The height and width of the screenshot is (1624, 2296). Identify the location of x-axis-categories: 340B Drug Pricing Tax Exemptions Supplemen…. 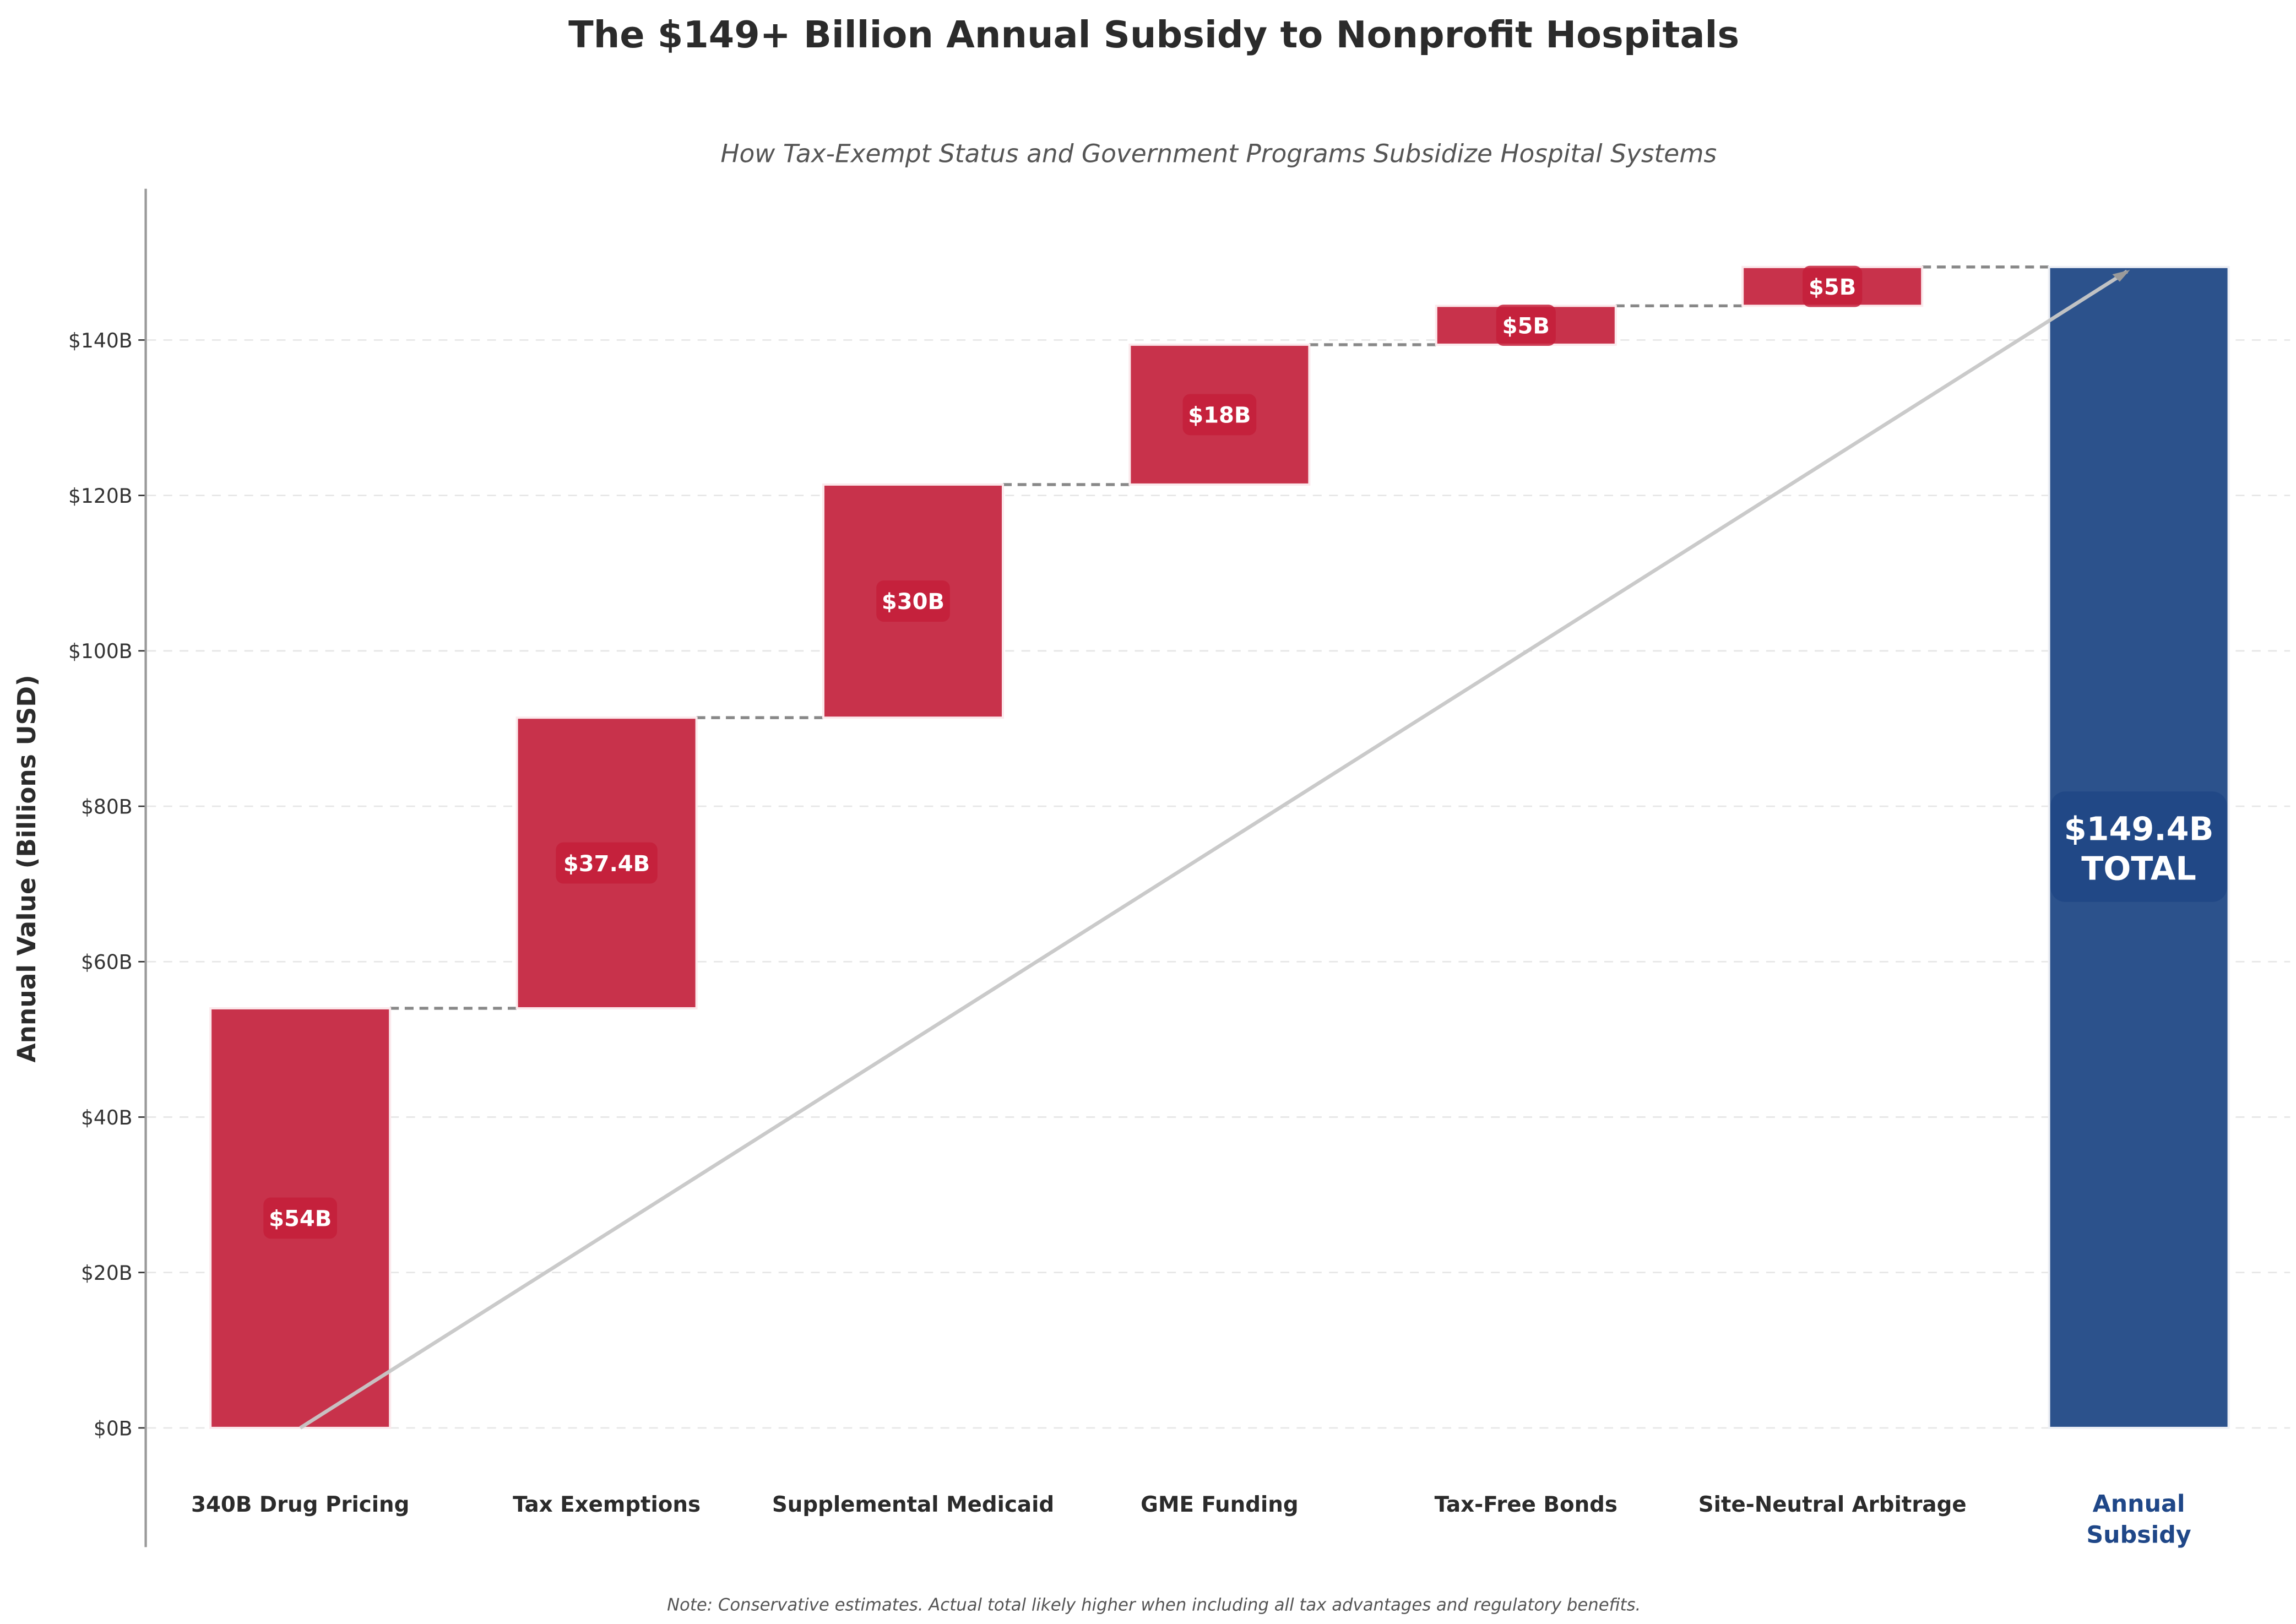
(1191, 1519).